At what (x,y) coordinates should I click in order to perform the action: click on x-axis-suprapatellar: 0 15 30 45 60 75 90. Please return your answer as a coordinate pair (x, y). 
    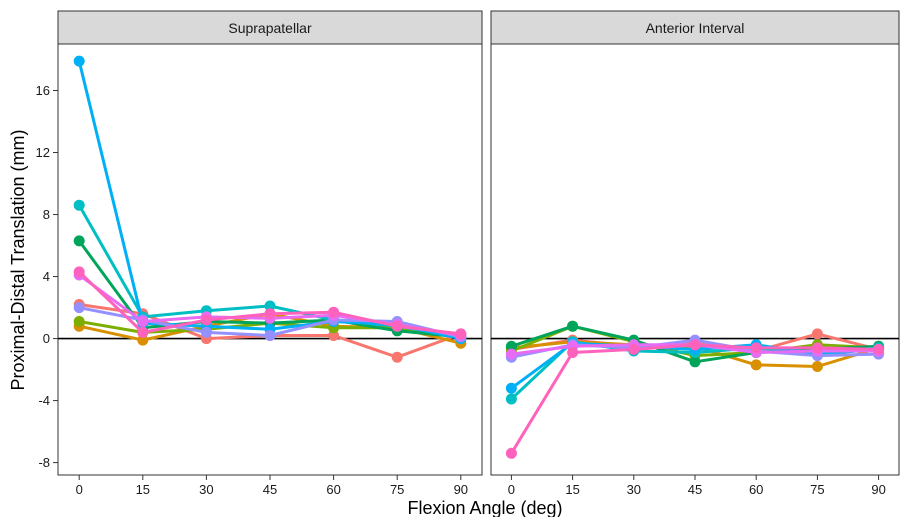
    Looking at the image, I should click on (272, 486).